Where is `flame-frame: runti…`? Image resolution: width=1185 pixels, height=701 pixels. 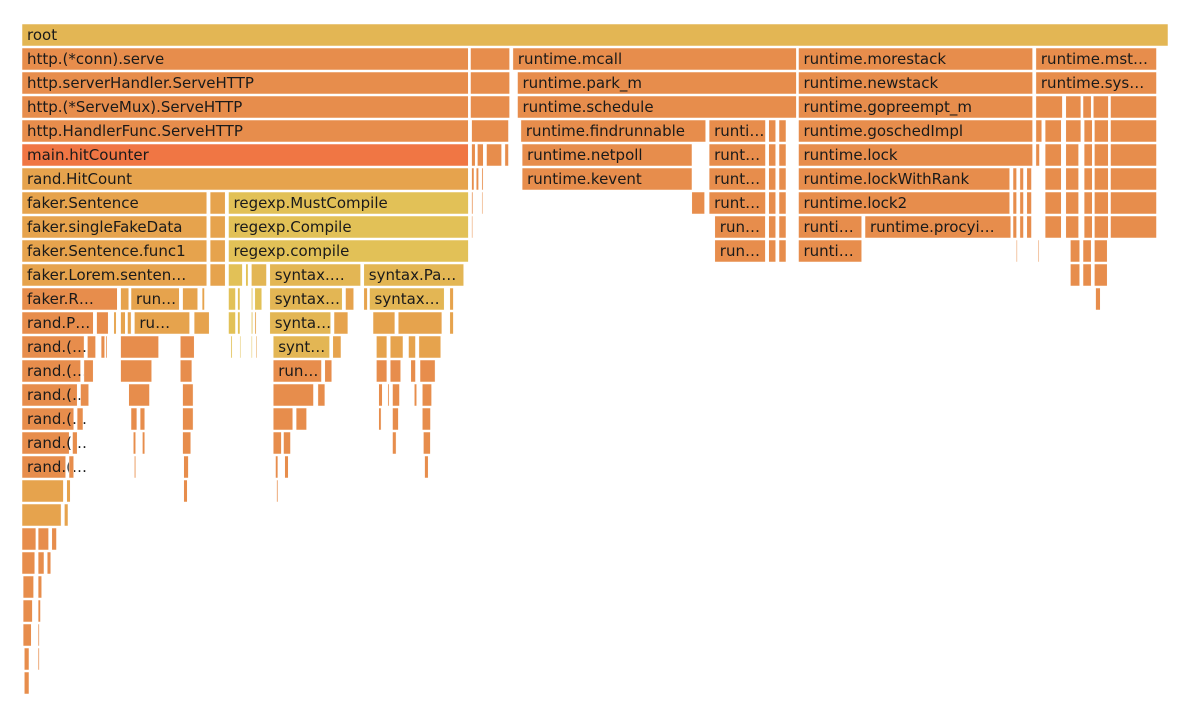 flame-frame: runti… is located at coordinates (737, 131).